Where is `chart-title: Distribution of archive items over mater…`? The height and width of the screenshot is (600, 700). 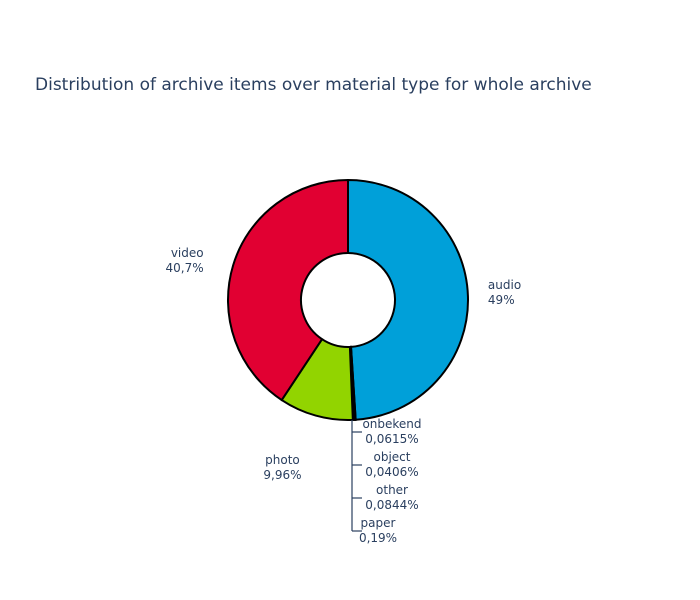 chart-title: Distribution of archive items over mater… is located at coordinates (313, 85).